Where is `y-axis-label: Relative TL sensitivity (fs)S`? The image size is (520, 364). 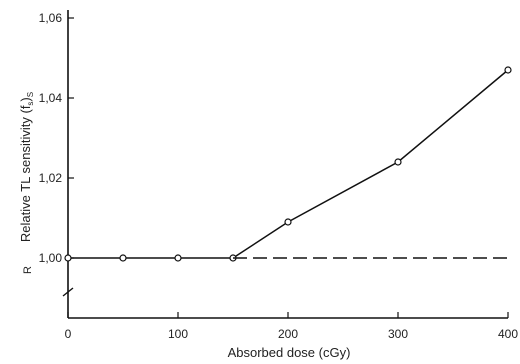
y-axis-label: Relative TL sensitivity (fs)S is located at coordinates (26, 167).